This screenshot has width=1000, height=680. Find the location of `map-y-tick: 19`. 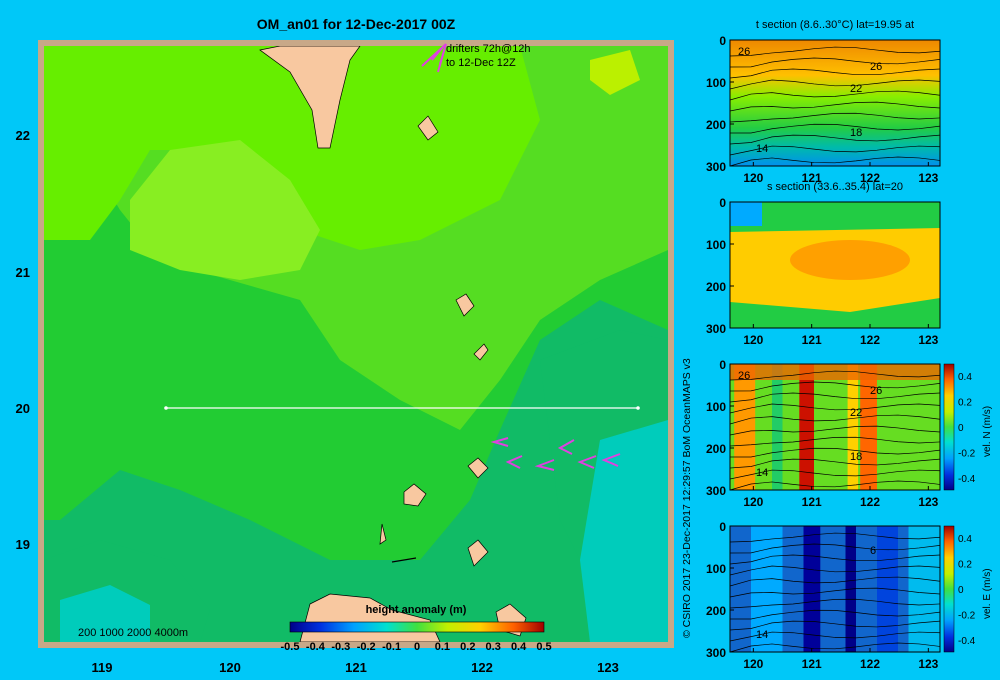

map-y-tick: 19 is located at coordinates (23, 544).